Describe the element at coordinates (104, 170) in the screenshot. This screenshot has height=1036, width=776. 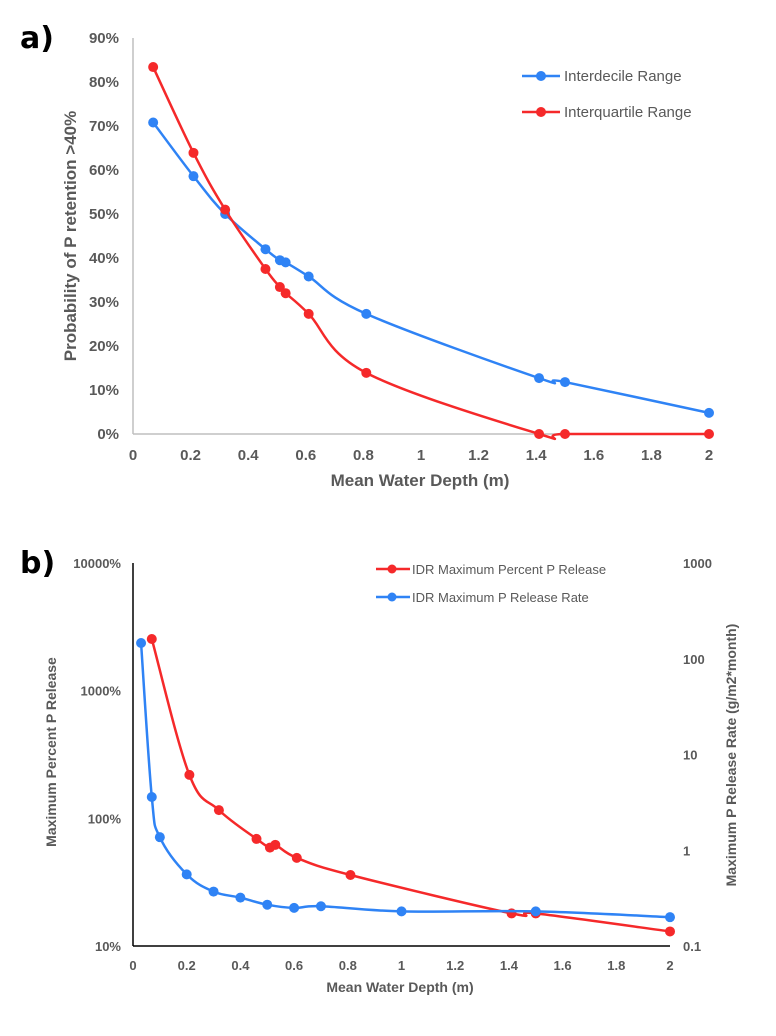
I see `y-tick-label: 60%` at that location.